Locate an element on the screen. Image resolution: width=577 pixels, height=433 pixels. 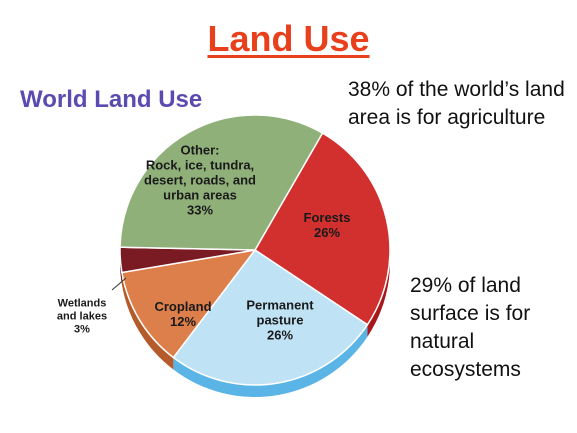
pie-rim-wetlands is located at coordinates (121, 266).